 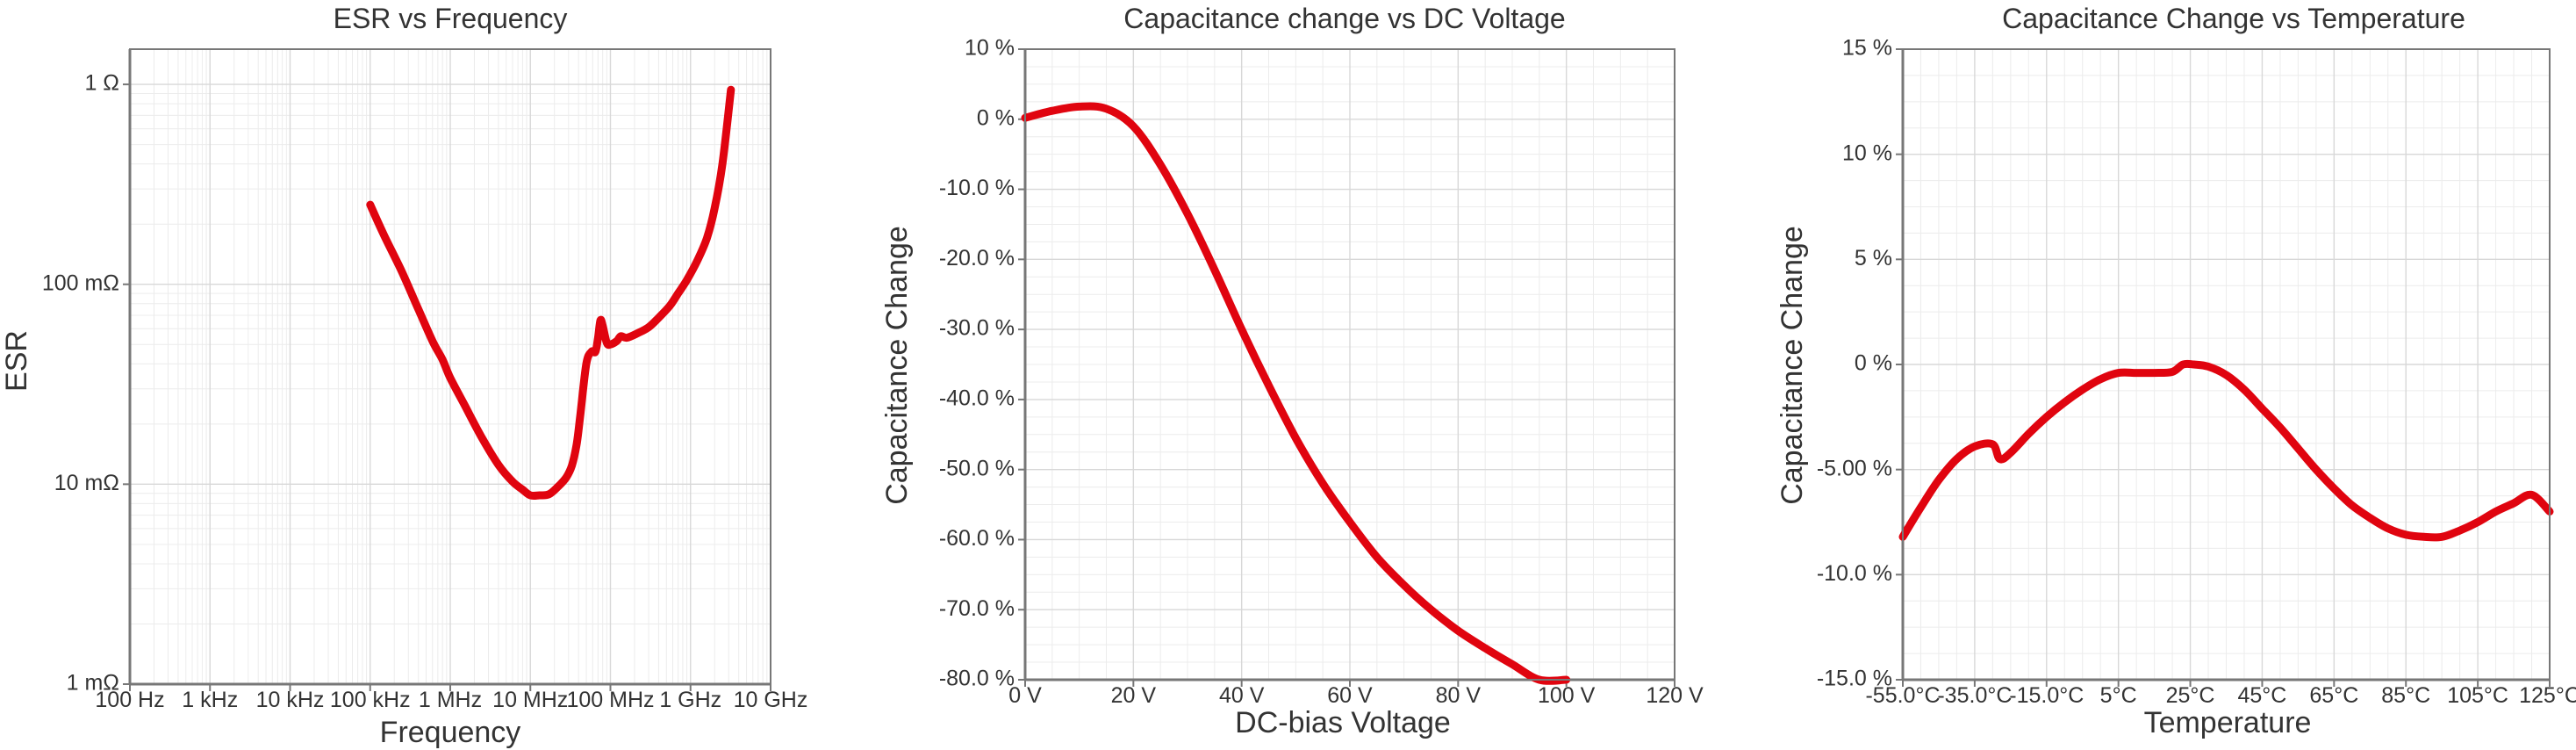 What do you see at coordinates (1675, 695) in the screenshot?
I see `x-tick-label: 120 V` at bounding box center [1675, 695].